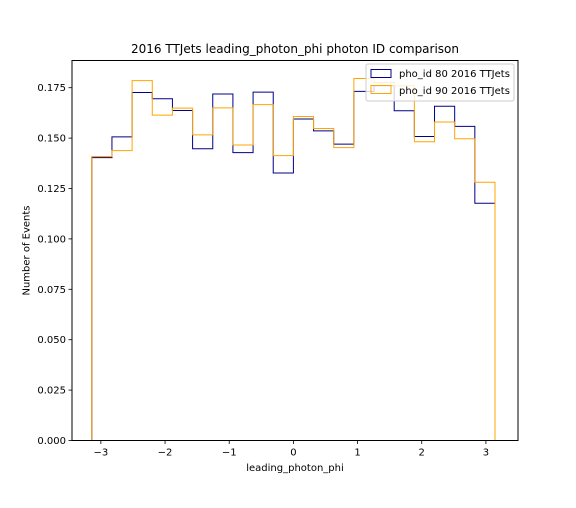 The image size is (576, 508). What do you see at coordinates (51, 189) in the screenshot?
I see `y-tick-label: 0.125` at bounding box center [51, 189].